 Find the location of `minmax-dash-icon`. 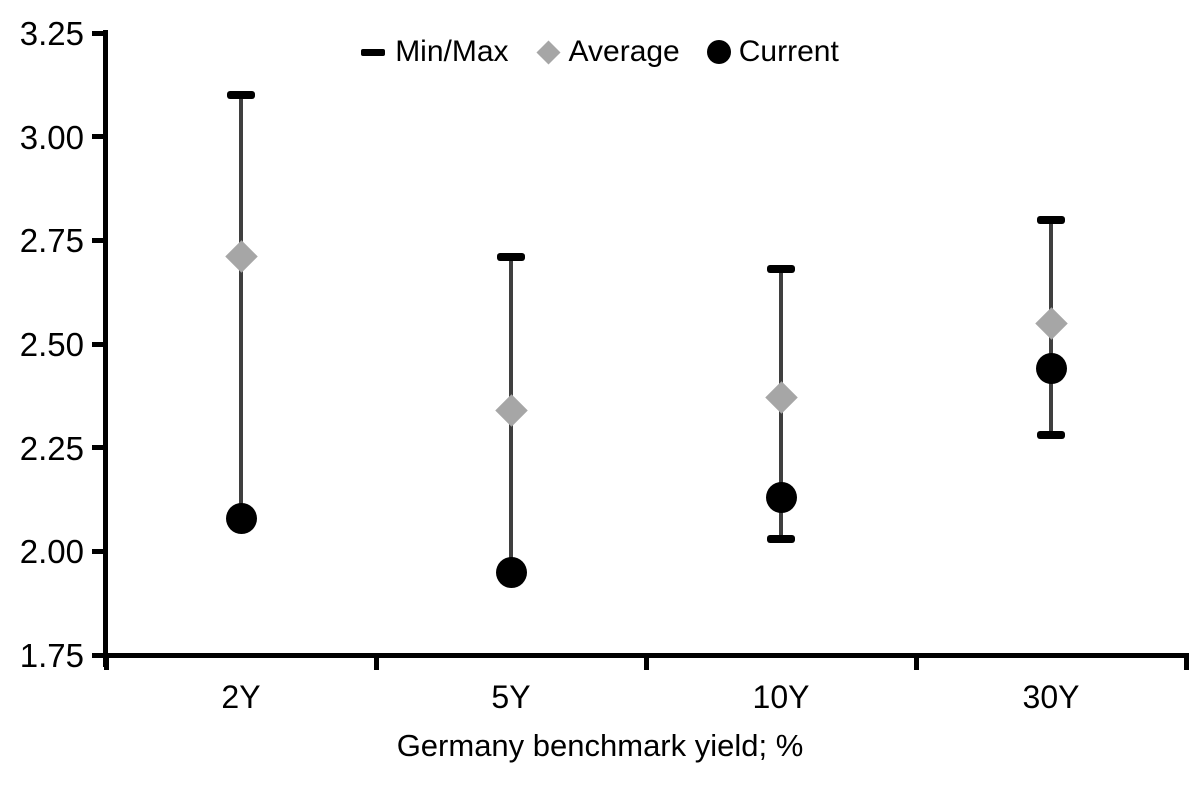

minmax-dash-icon is located at coordinates (373, 52).